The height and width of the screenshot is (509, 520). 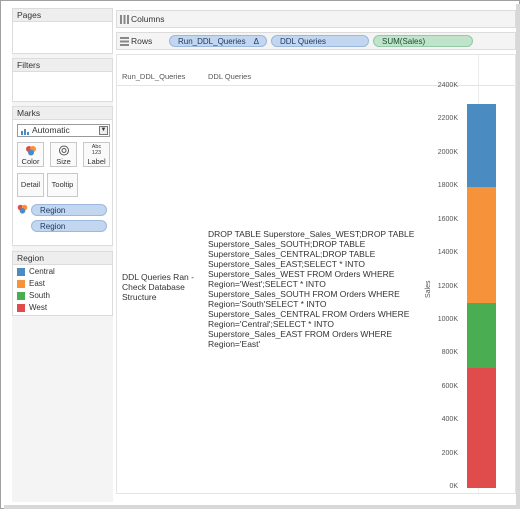 I want to click on detail-button: Detail, so click(x=30, y=185).